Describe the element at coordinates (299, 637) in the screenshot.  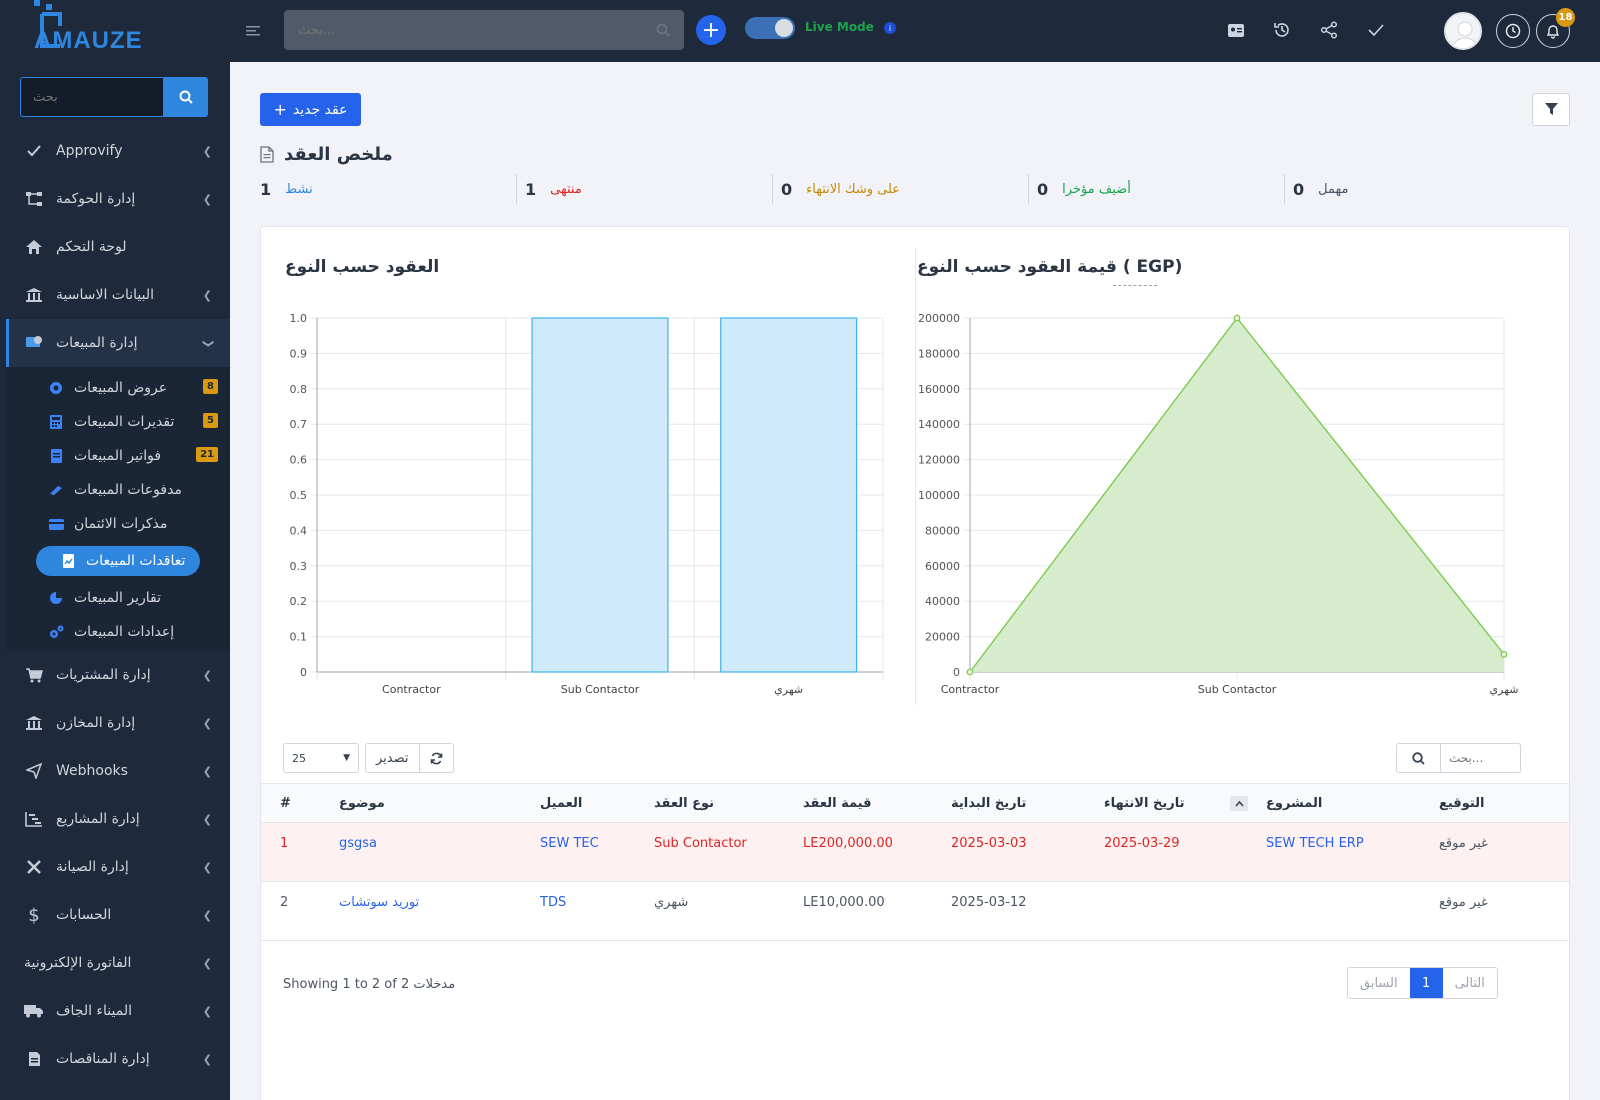
I see `y-tick-label: 0.1` at that location.